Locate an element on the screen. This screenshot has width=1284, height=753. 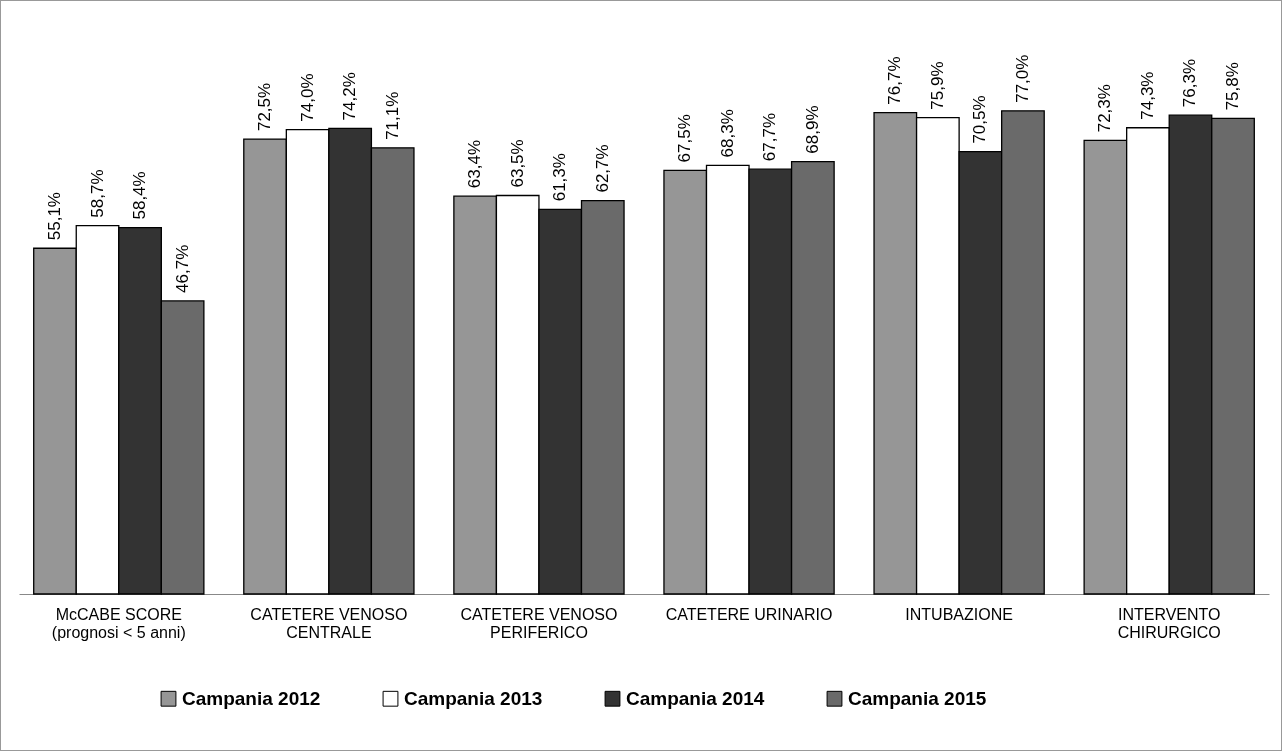
x-tick-label: INTERVENTO CHIRURGICO is located at coordinates (1169, 623).